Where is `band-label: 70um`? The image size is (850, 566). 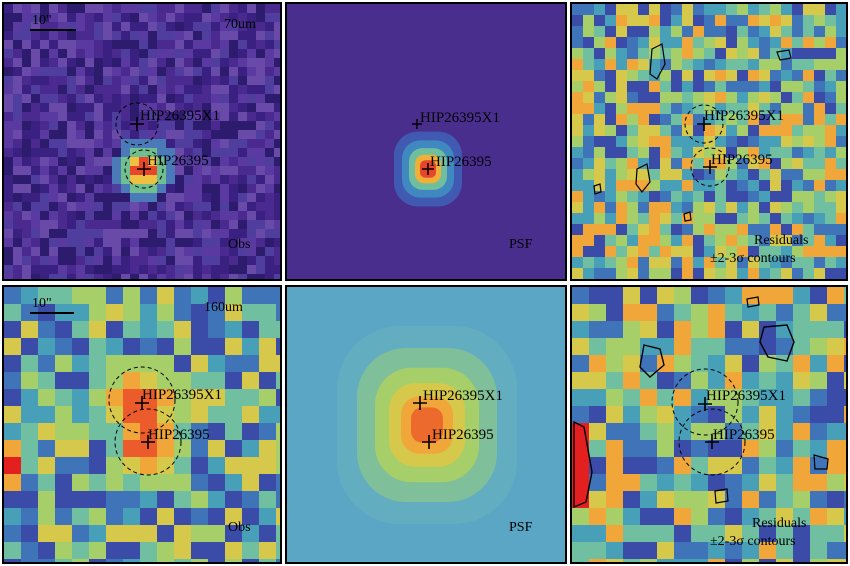
band-label: 70um is located at coordinates (240, 24).